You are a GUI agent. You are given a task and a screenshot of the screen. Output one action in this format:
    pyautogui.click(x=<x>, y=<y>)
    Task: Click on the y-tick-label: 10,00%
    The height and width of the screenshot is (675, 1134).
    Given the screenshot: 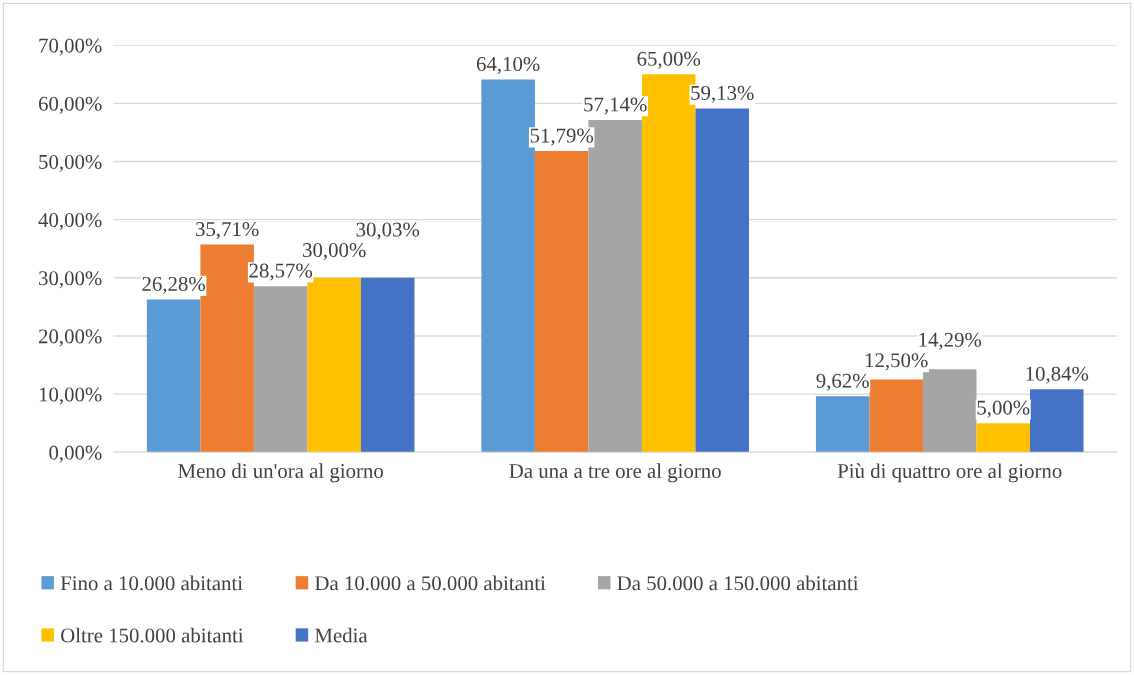 What is the action you would take?
    pyautogui.click(x=70, y=396)
    